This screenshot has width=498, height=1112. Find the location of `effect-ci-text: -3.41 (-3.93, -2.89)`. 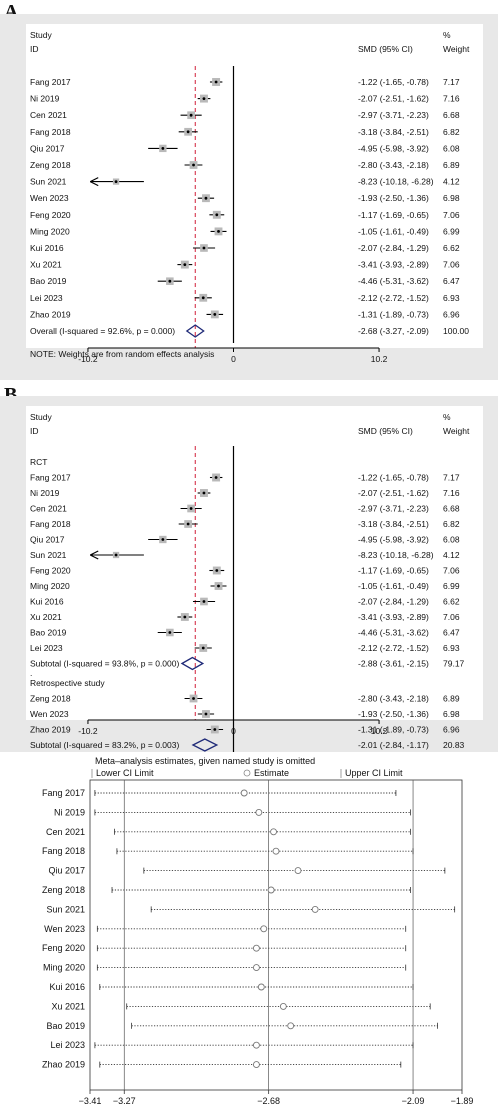

effect-ci-text: -3.41 (-3.93, -2.89) is located at coordinates (393, 265).